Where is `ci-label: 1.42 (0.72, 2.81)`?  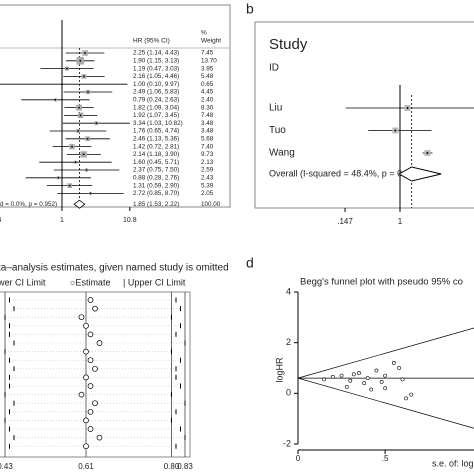 ci-label: 1.42 (0.72, 2.81) is located at coordinates (156, 146).